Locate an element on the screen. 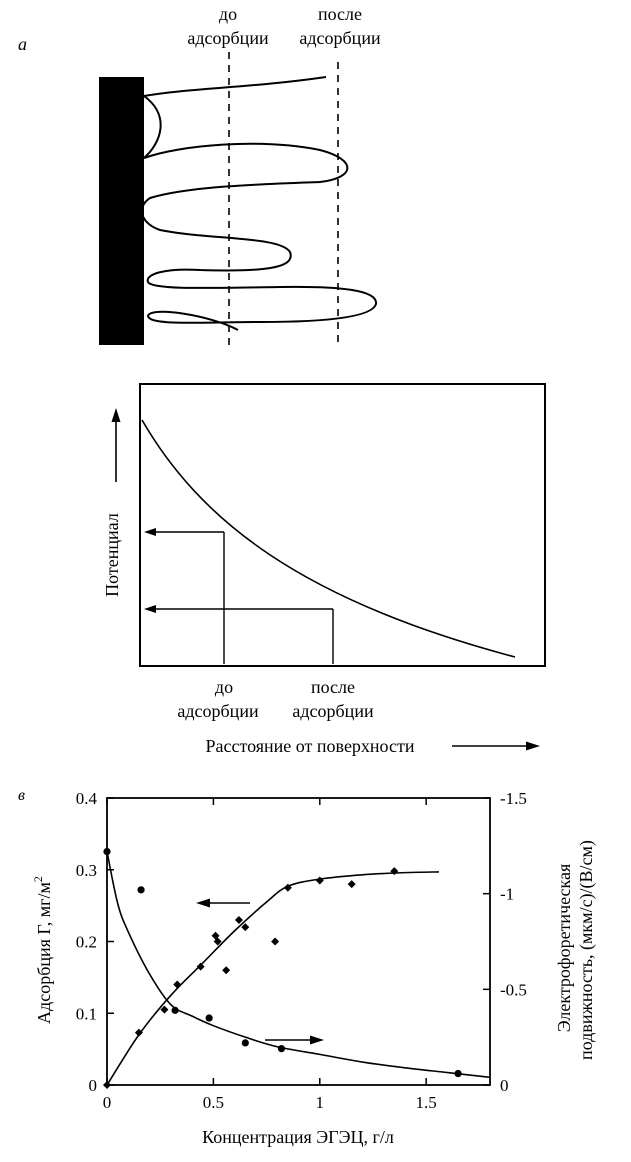  right-y-tick-label: -1 is located at coordinates (507, 894).